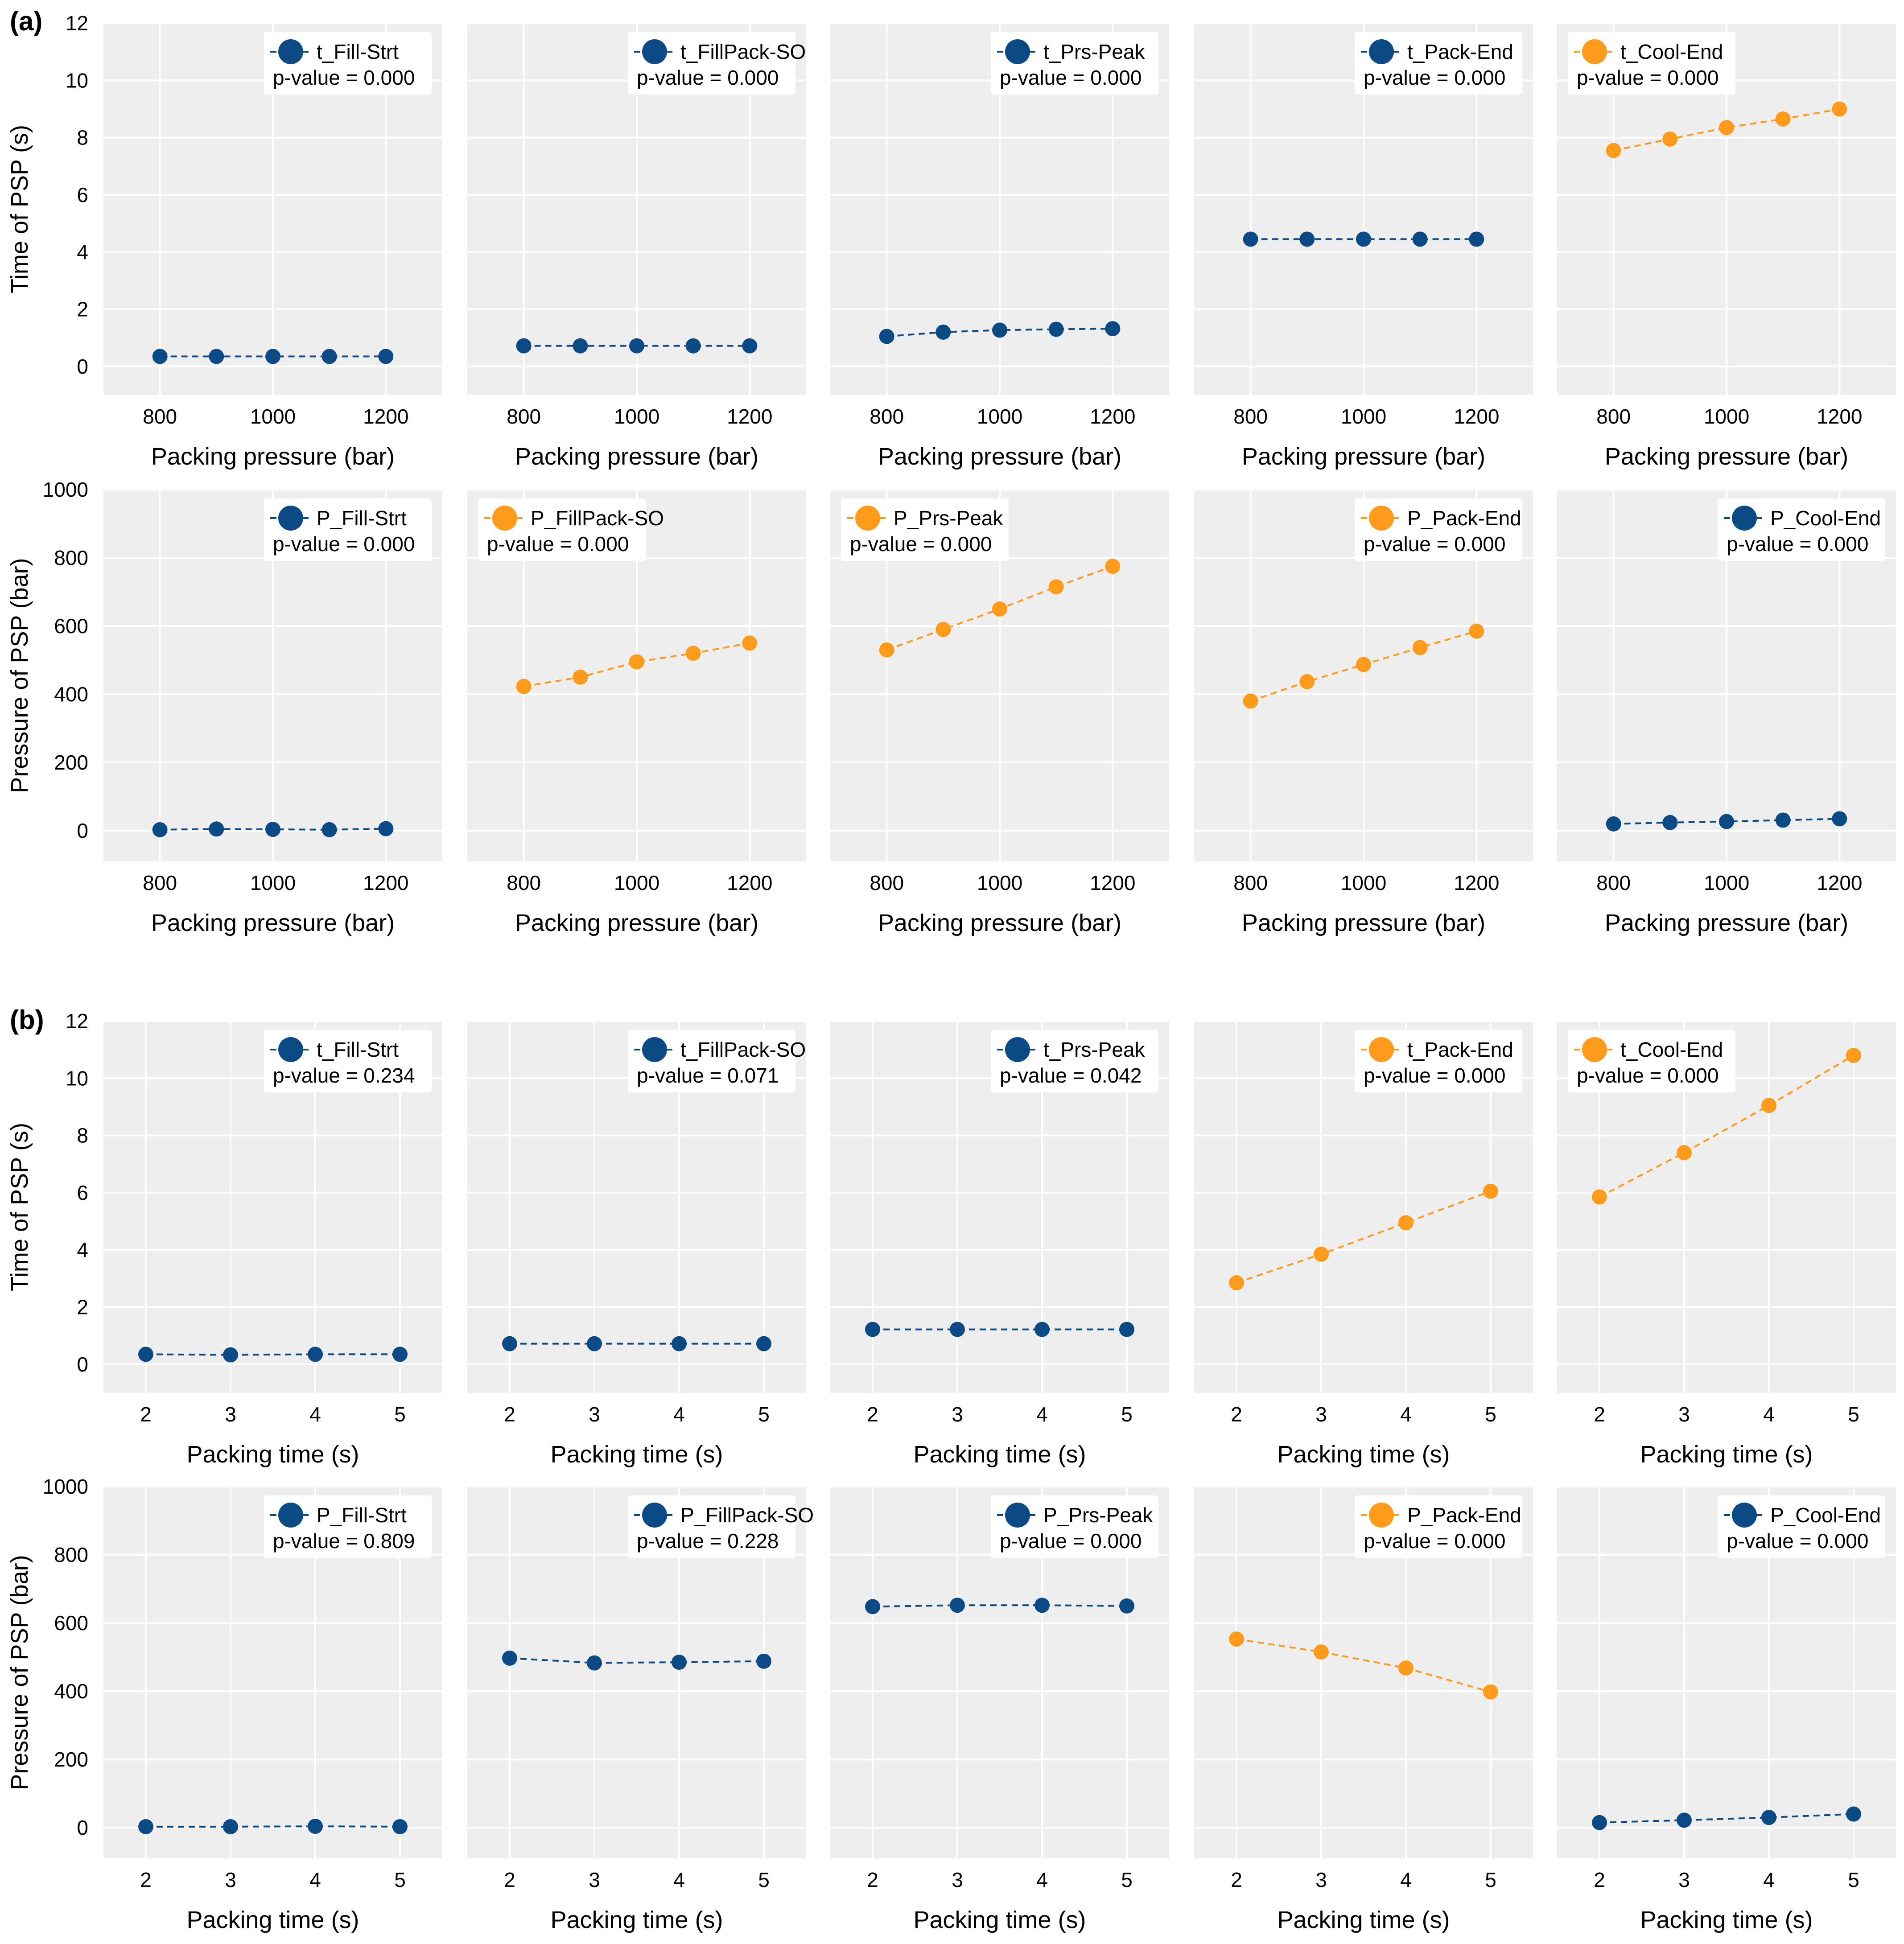 Image resolution: width=1904 pixels, height=1944 pixels. I want to click on legend: P_FillPack-SOp-value = 0.000, so click(571, 529).